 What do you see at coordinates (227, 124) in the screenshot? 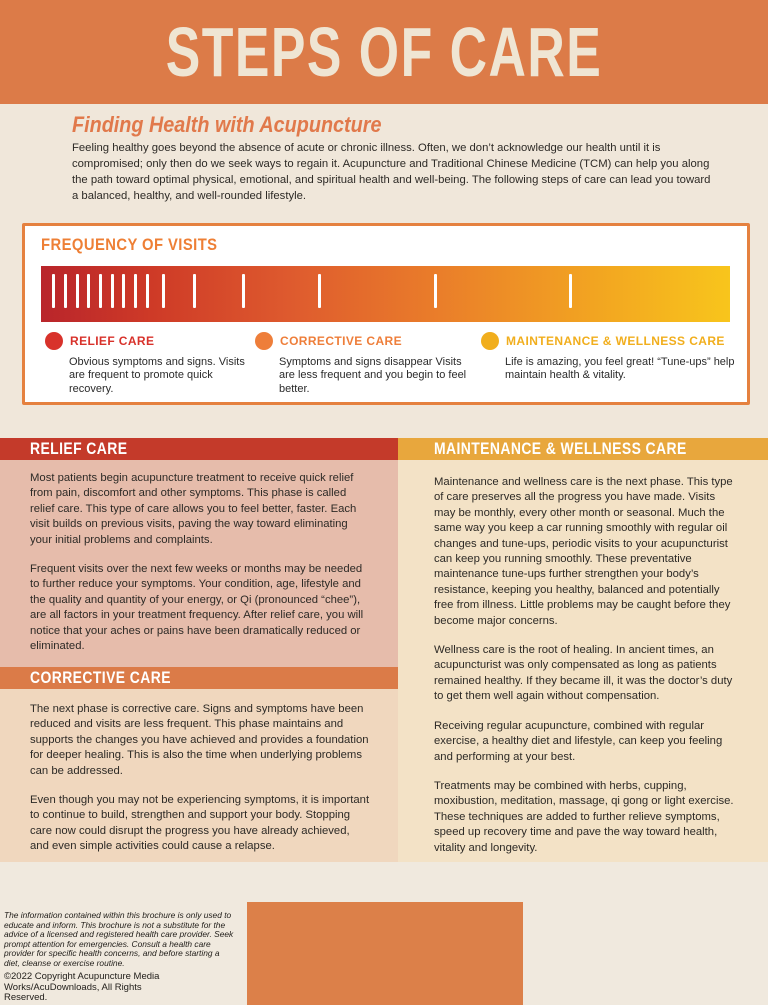
I see `intro-heading: Finding Health with Acupuncture` at bounding box center [227, 124].